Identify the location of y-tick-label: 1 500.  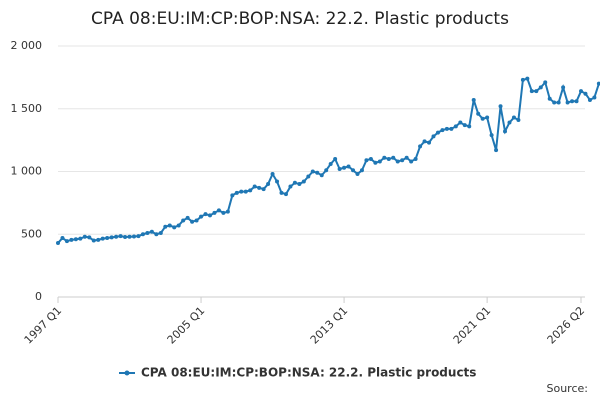
(27, 108).